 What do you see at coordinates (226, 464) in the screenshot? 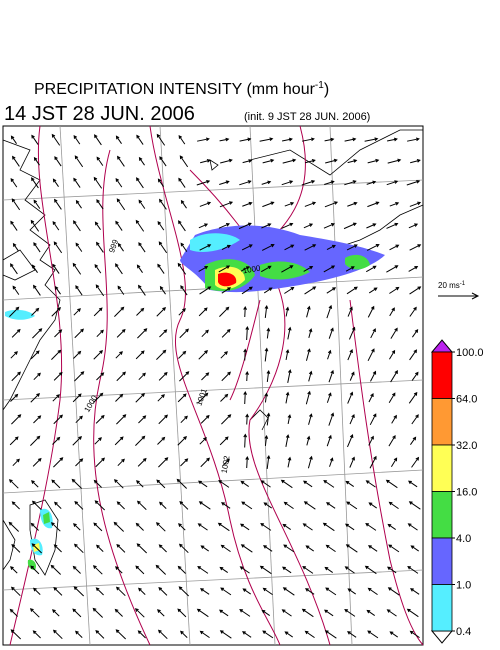
I see `contour-label: 1002` at bounding box center [226, 464].